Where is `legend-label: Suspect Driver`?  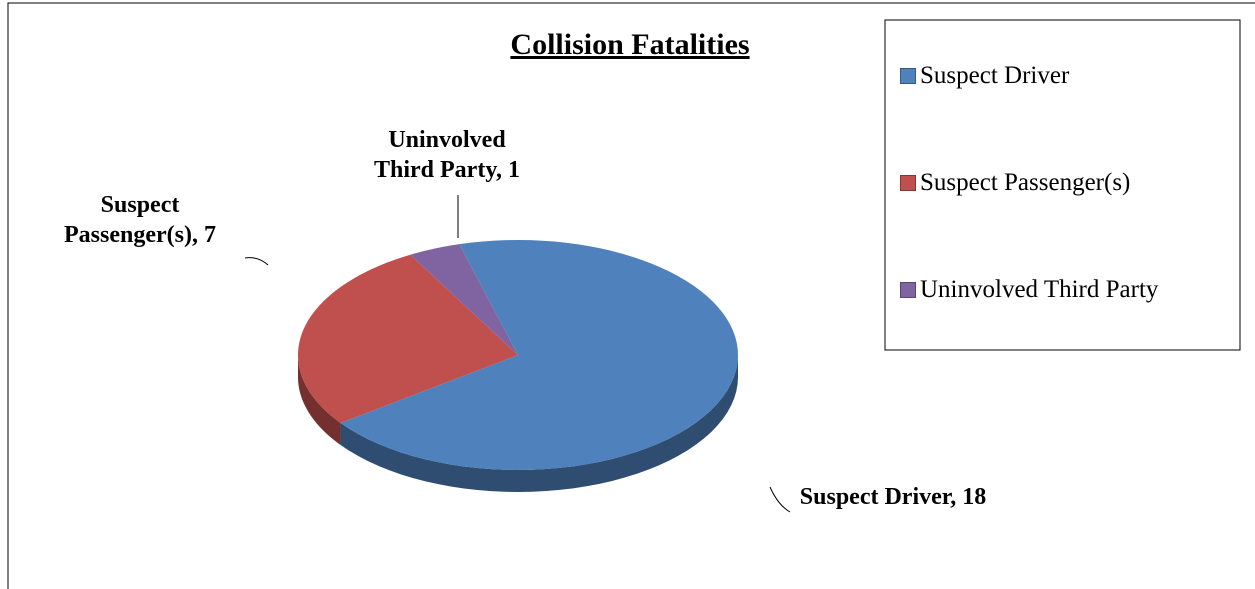 legend-label: Suspect Driver is located at coordinates (995, 75).